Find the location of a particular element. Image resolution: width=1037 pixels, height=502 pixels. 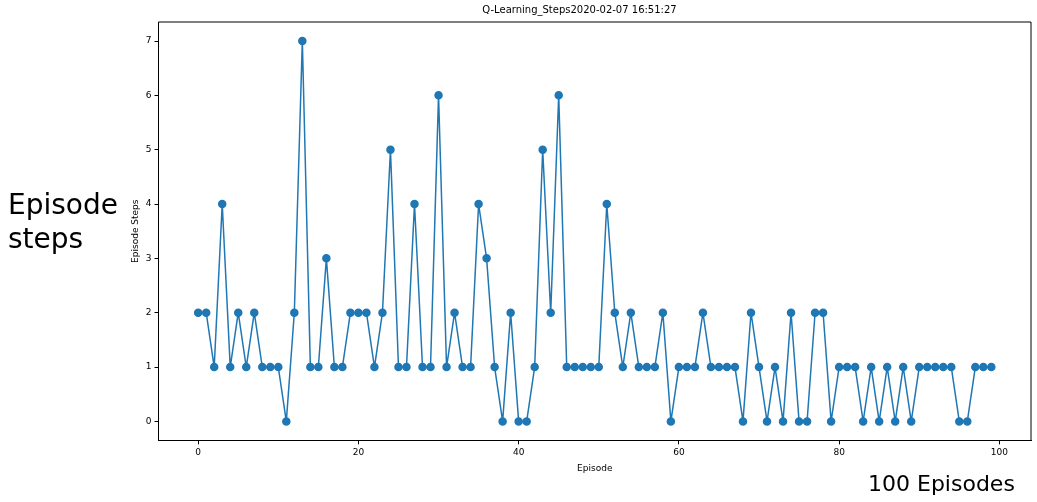

x-tick-label: 40 is located at coordinates (518, 452).